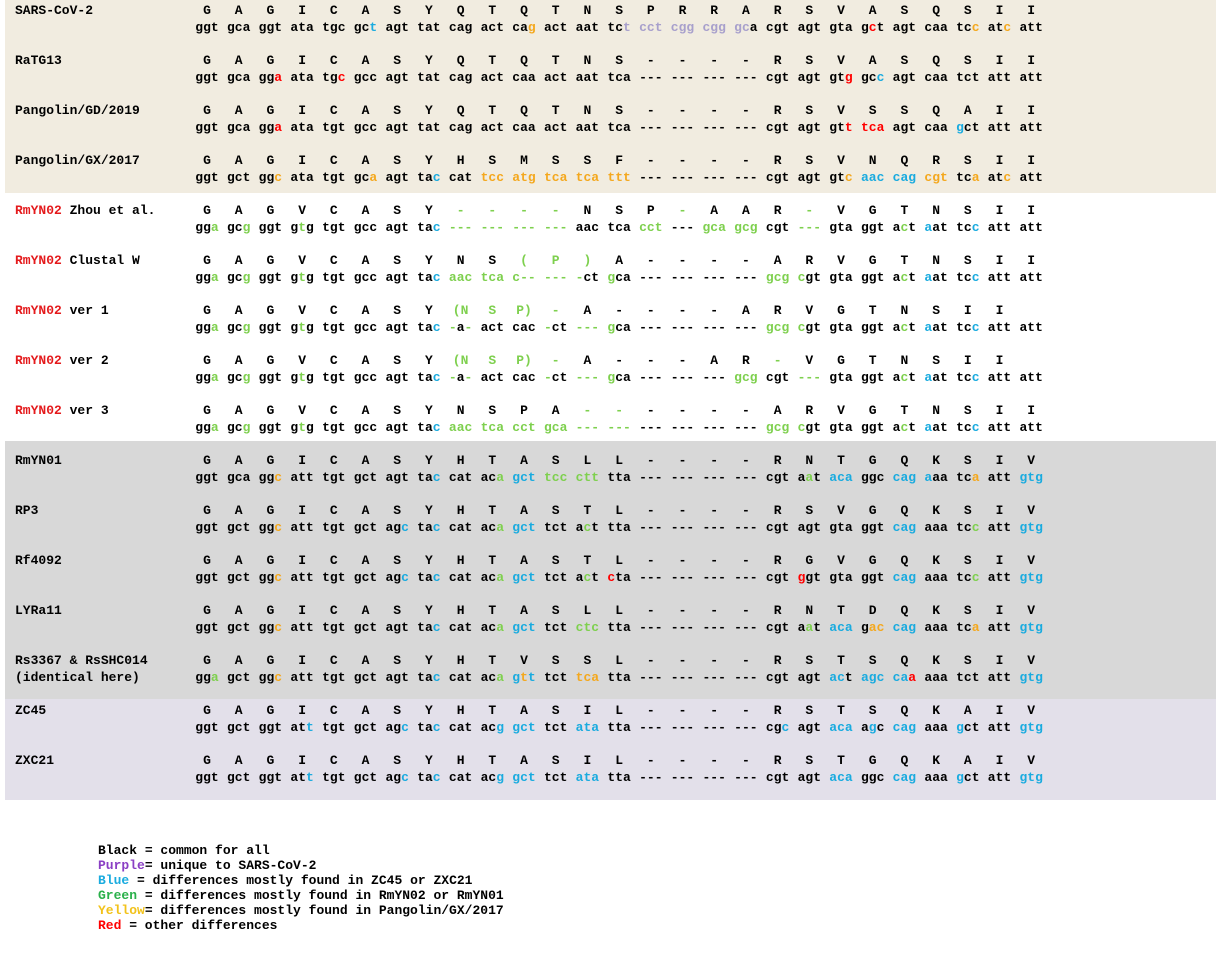 Image resolution: width=1221 pixels, height=958 pixels. Describe the element at coordinates (460, 677) in the screenshot. I see `codon: cat` at that location.